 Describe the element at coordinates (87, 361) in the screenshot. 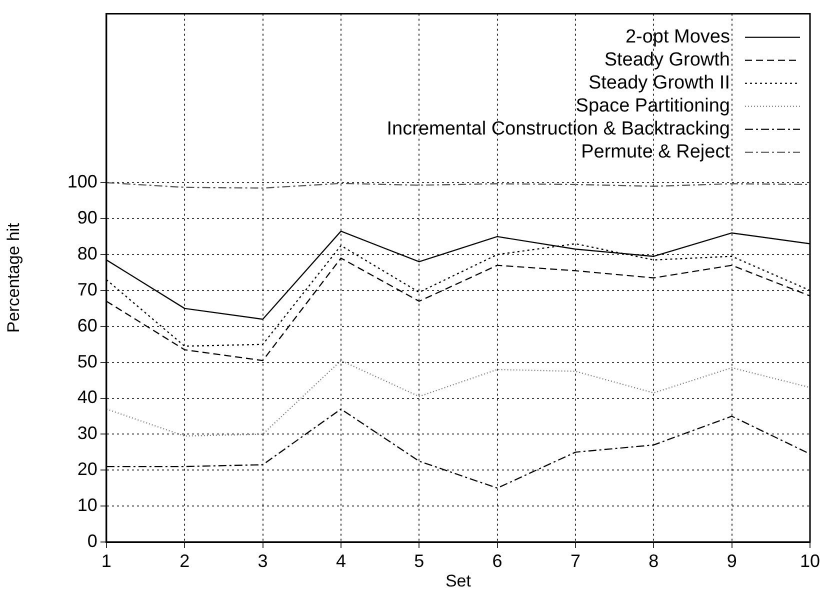

I see `y-tick-label: 50` at that location.